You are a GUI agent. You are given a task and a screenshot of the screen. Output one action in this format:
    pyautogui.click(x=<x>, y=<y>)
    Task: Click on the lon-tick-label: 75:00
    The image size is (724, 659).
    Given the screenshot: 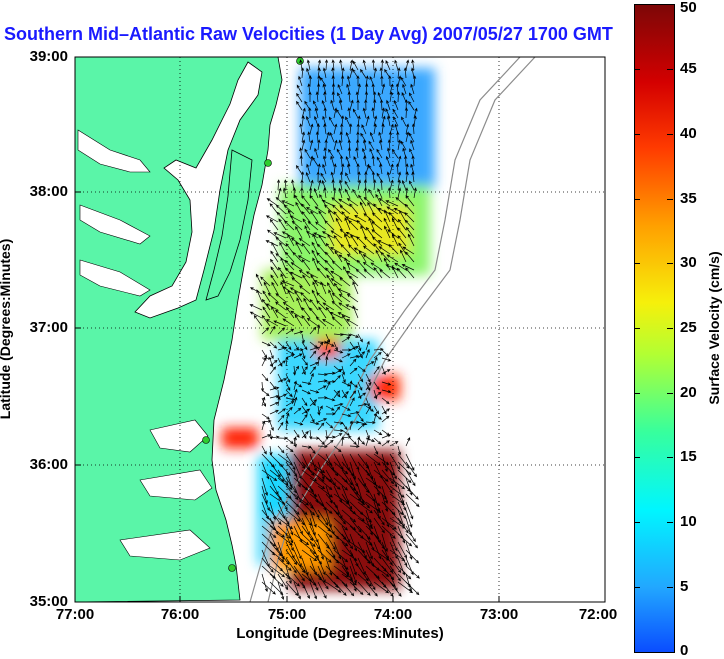 What is the action you would take?
    pyautogui.click(x=287, y=614)
    